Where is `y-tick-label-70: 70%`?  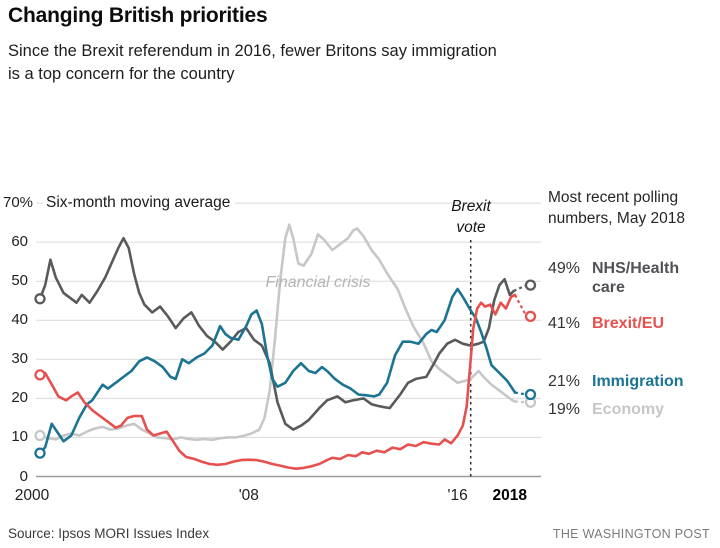 y-tick-label-70: 70% is located at coordinates (18, 203).